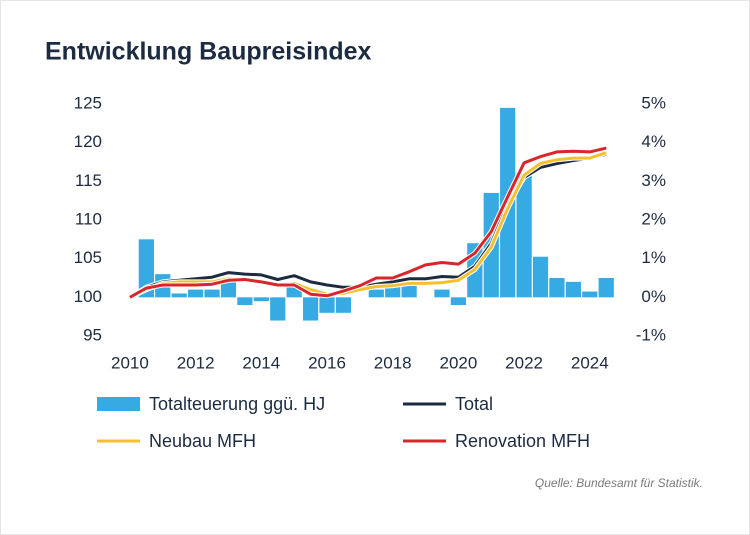 The height and width of the screenshot is (535, 750). What do you see at coordinates (590, 362) in the screenshot?
I see `x-tick-label: 2024` at bounding box center [590, 362].